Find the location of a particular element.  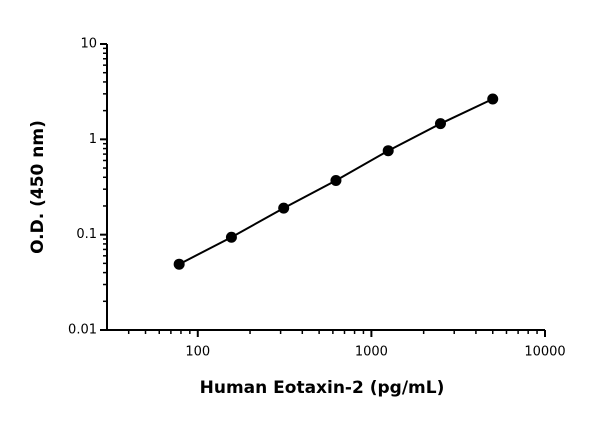

y-tick-label: 1 is located at coordinates (93, 139).